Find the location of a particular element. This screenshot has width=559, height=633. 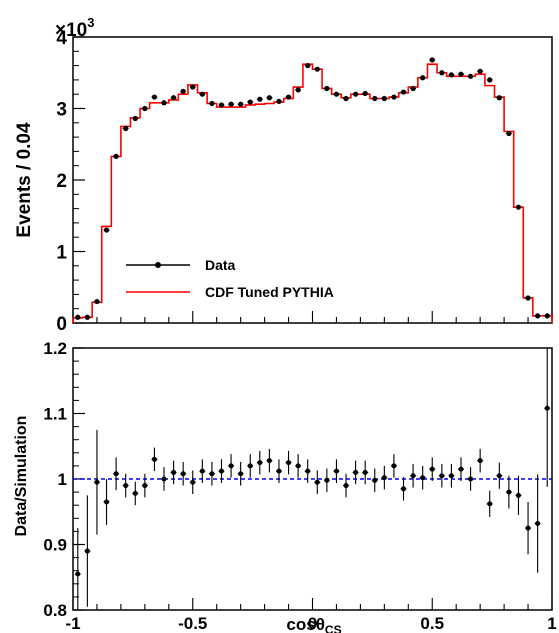

top-y-tick-label: 0 is located at coordinates (61, 324).